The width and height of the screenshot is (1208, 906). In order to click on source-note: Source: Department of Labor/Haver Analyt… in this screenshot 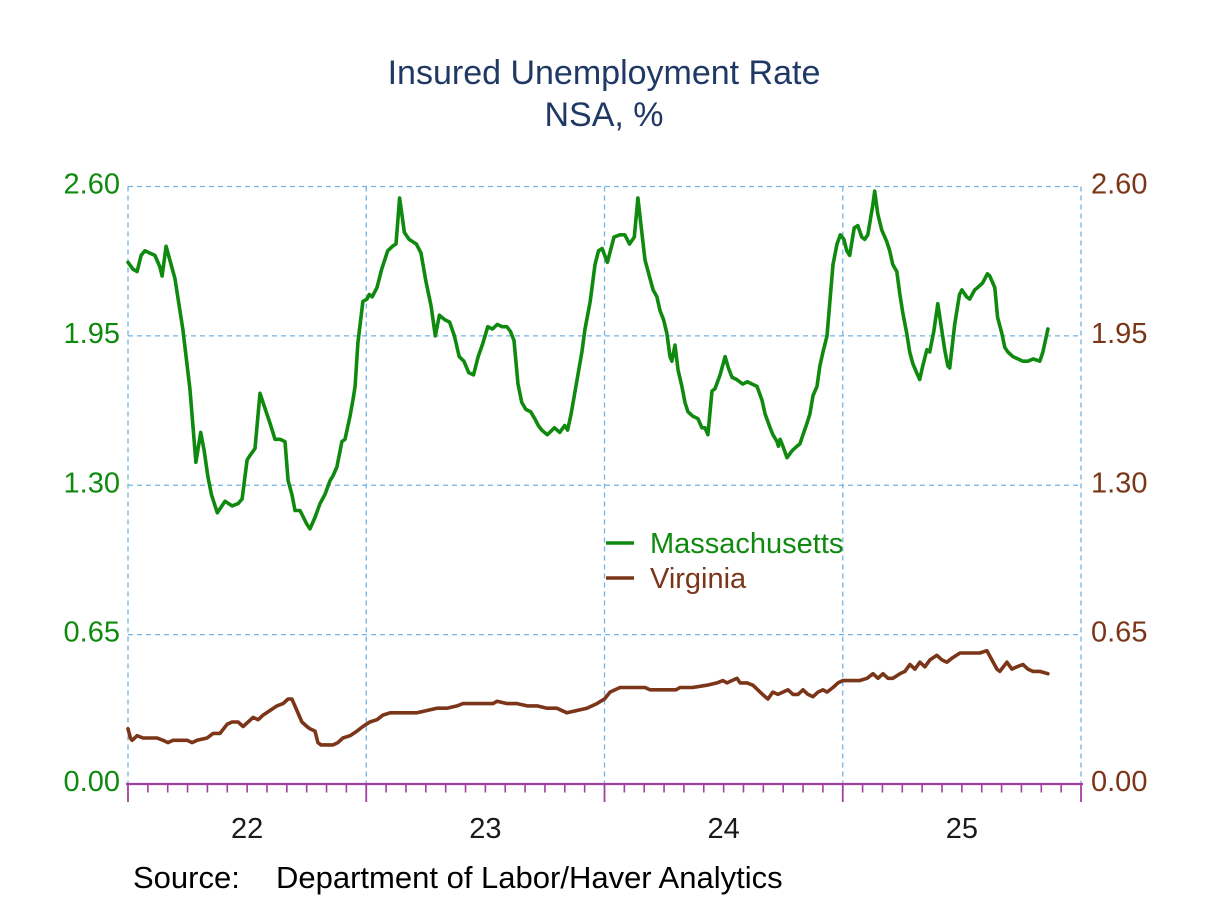, I will do `click(458, 877)`.